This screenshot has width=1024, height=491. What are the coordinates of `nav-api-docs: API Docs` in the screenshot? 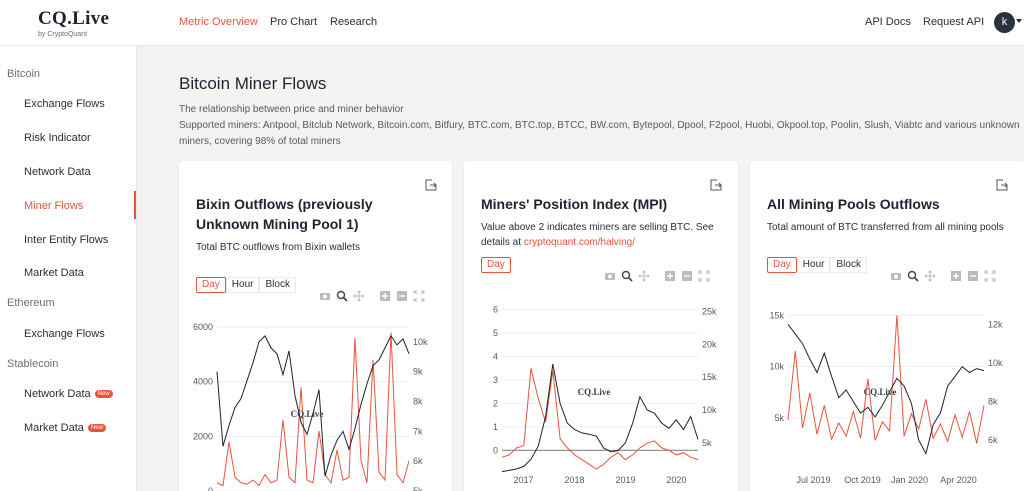 It's located at (888, 22).